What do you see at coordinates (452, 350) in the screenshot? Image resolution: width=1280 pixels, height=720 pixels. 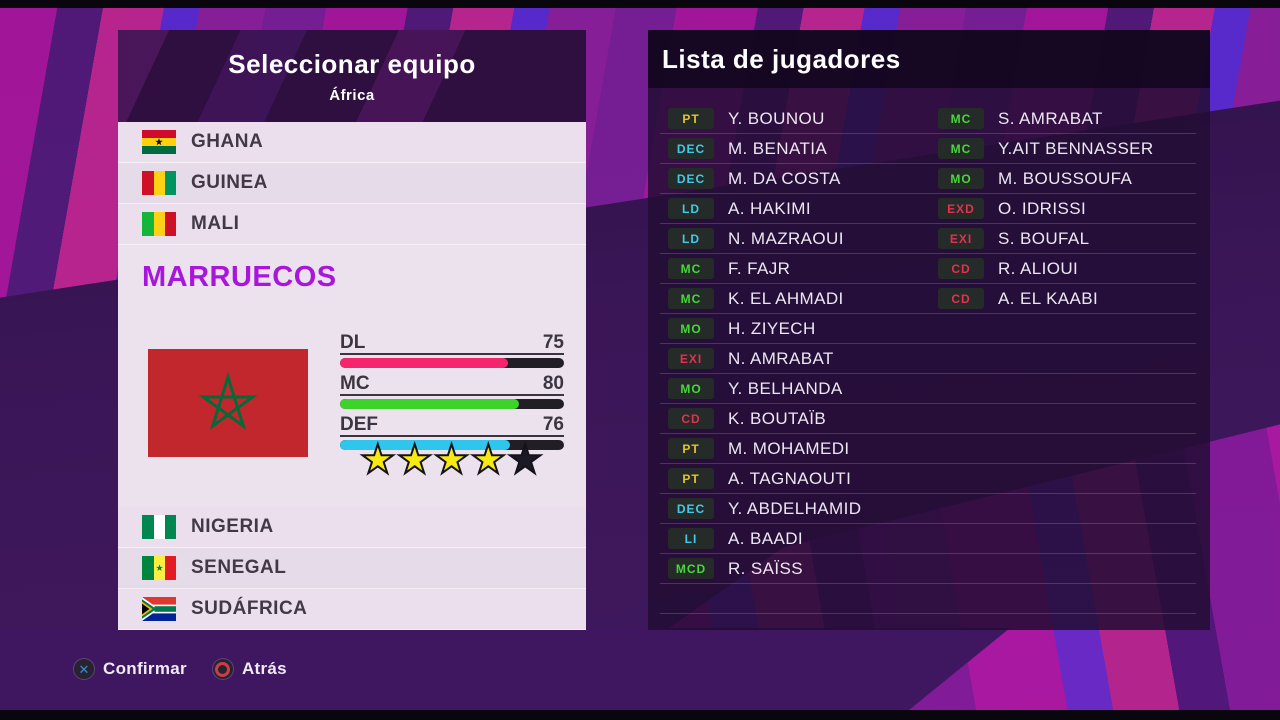 I see `stat-dl: DL 75` at bounding box center [452, 350].